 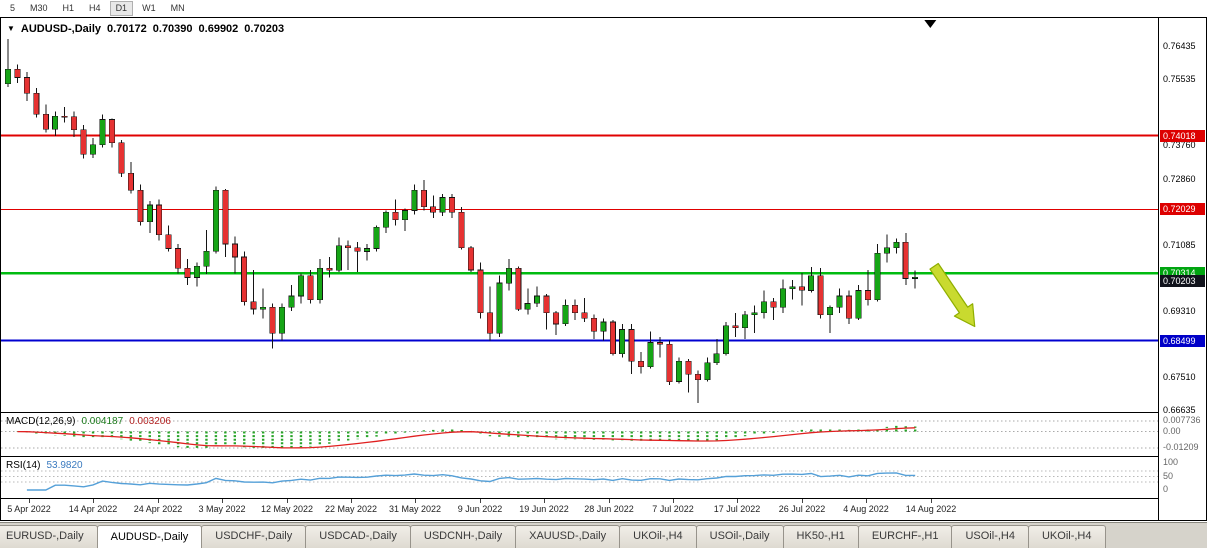 I want to click on timeframe-button-h4: H4, so click(x=95, y=8).